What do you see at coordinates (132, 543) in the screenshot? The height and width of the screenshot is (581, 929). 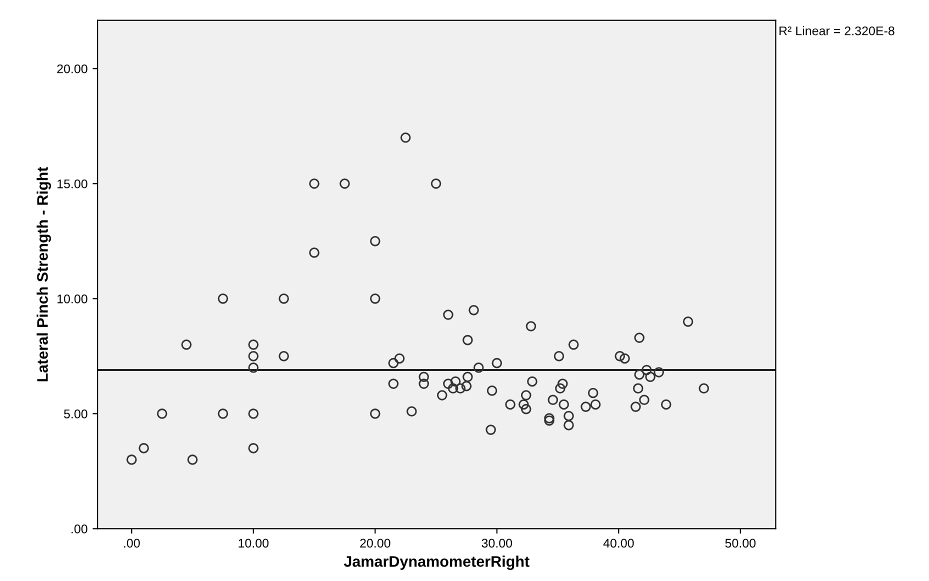 I see `x-tick-label: .00` at bounding box center [132, 543].